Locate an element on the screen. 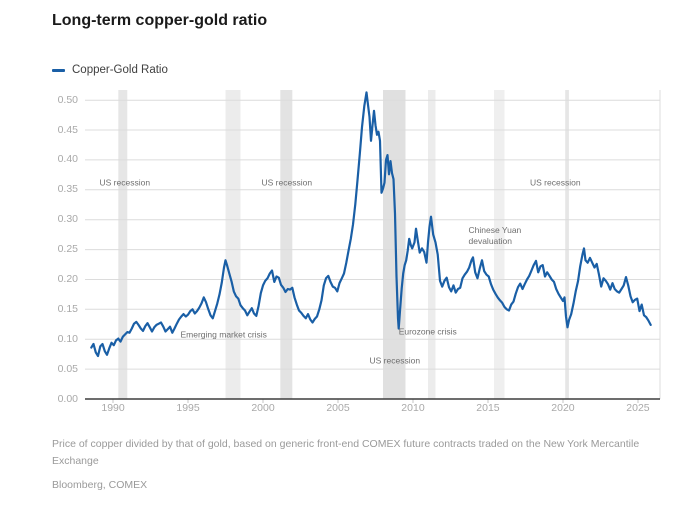 The width and height of the screenshot is (692, 505). y-tick-label: 0.50 is located at coordinates (67, 99).